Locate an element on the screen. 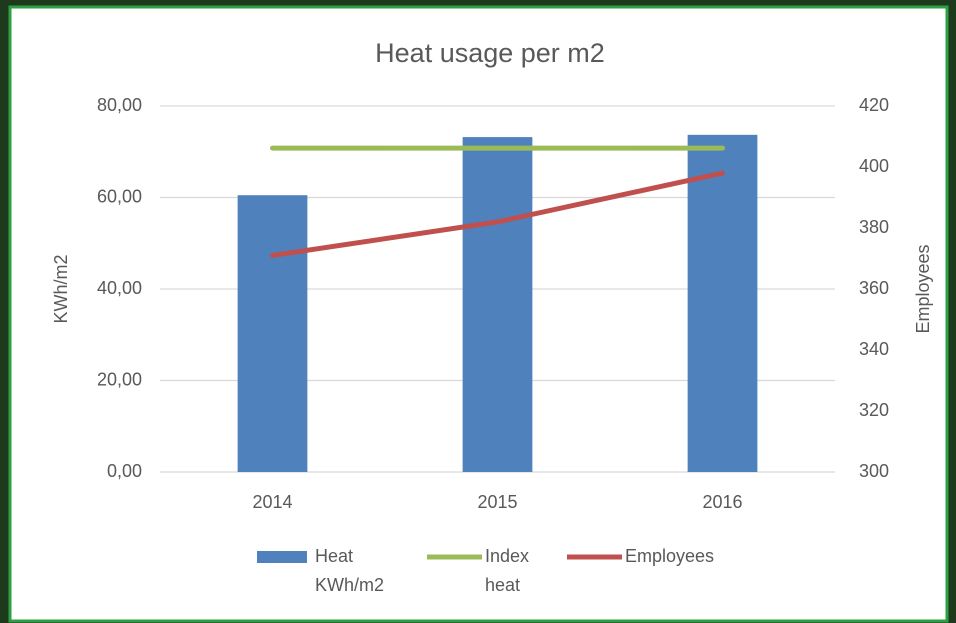 The height and width of the screenshot is (623, 956). y-tick-label: 60,00 is located at coordinates (119, 196).